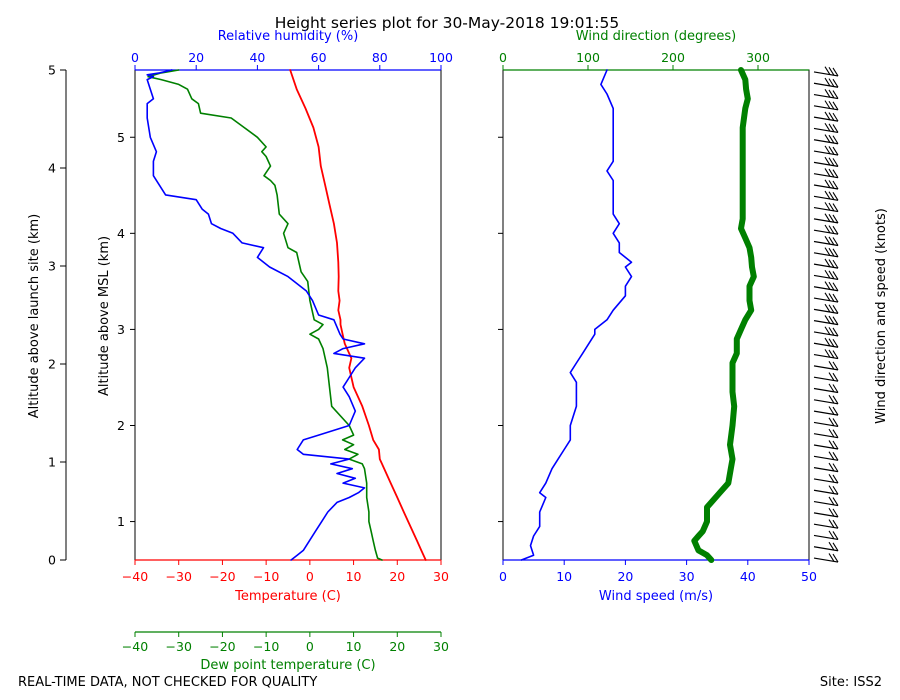  What do you see at coordinates (292, 50) in the screenshot?
I see `rh-axis: 0 20 40 60 80 100 Relative humidity (%)` at bounding box center [292, 50].